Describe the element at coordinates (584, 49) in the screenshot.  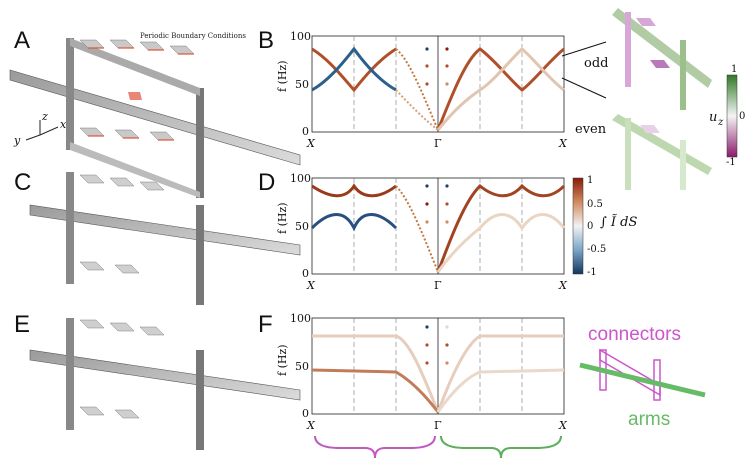
I see `arrow-odd` at that location.